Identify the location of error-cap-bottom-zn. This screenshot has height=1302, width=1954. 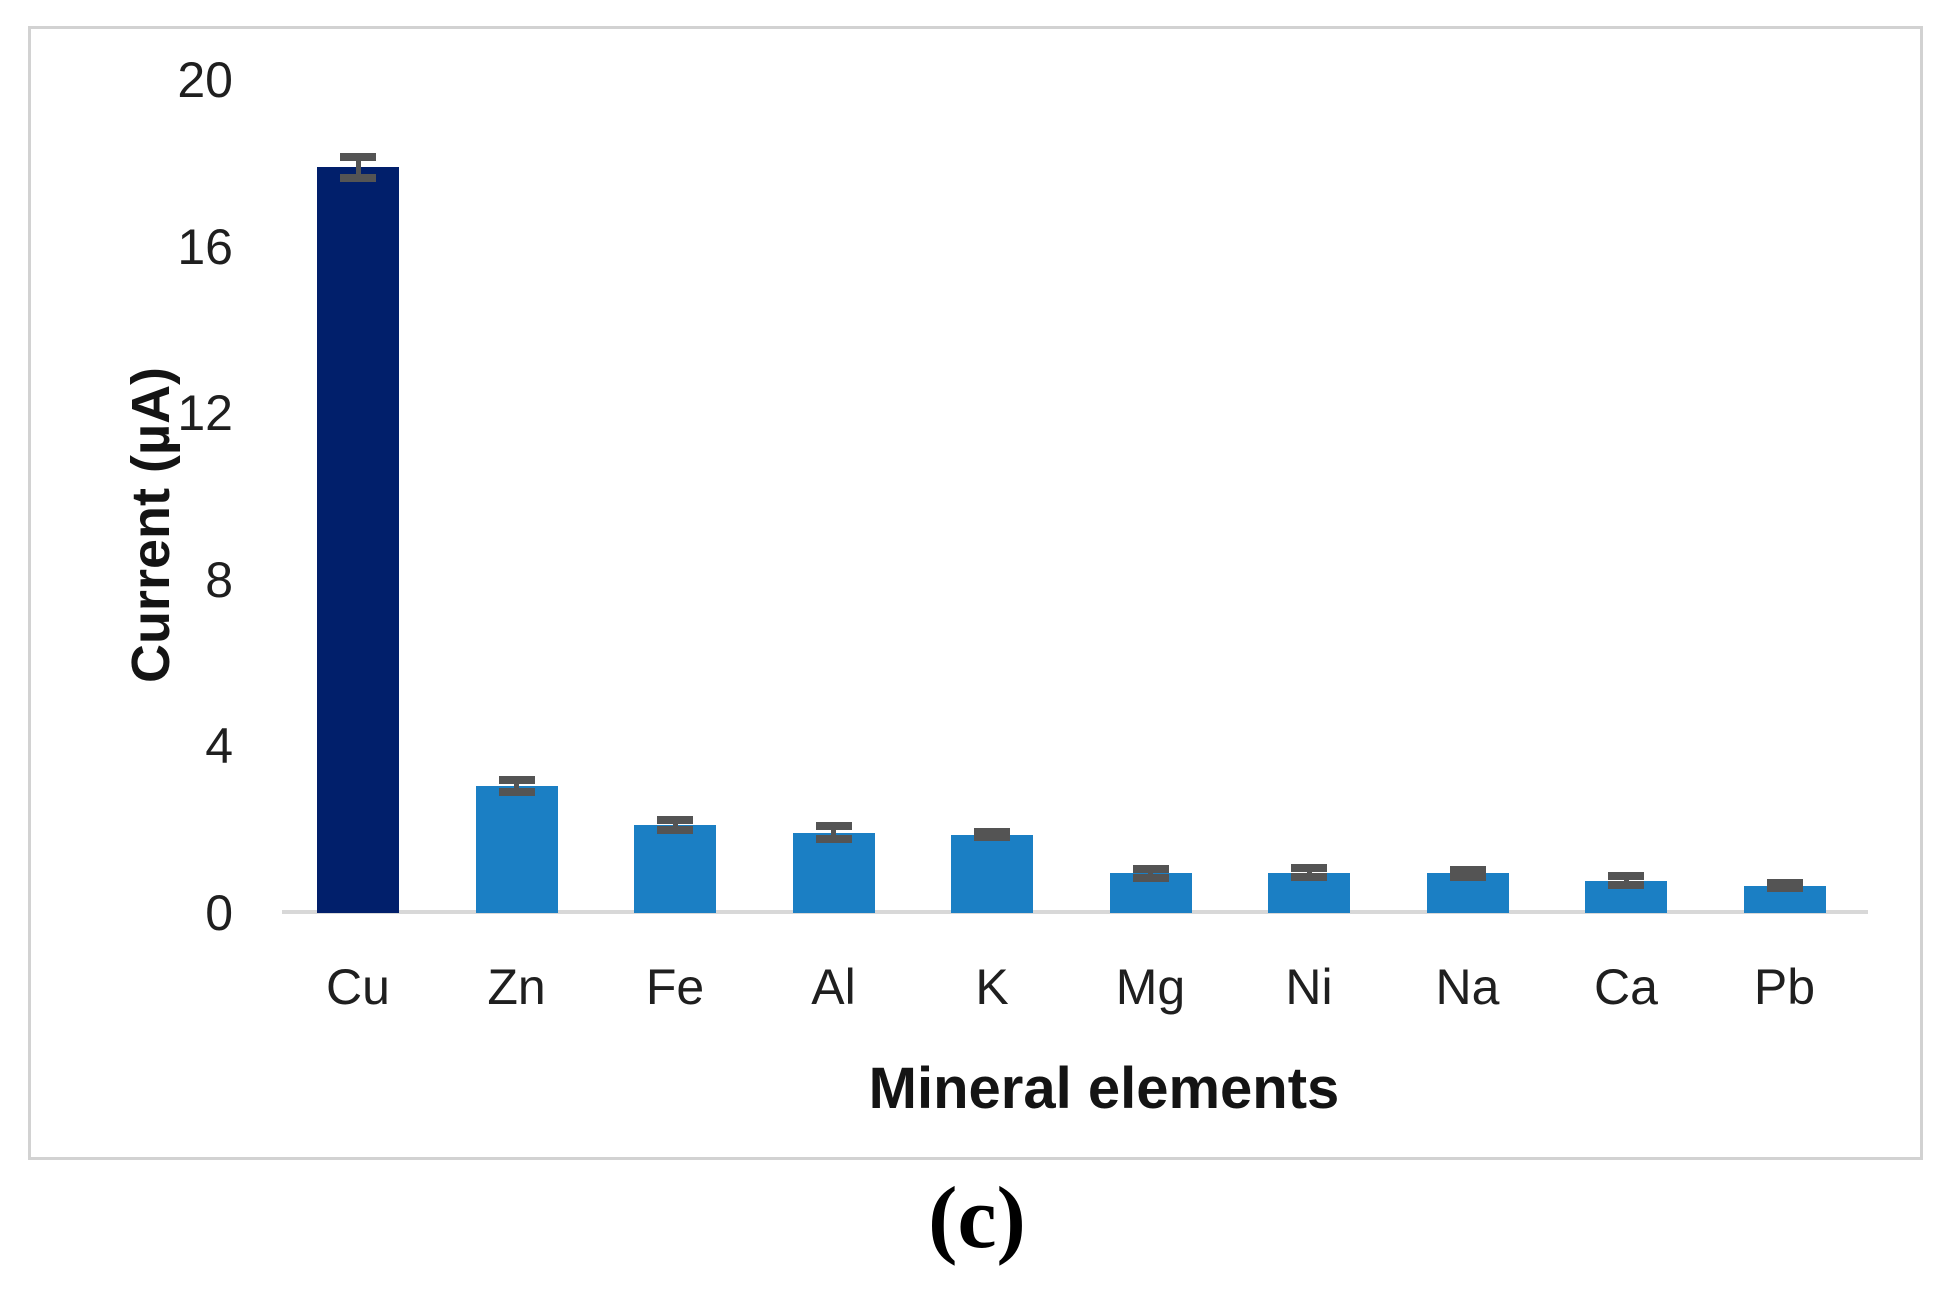
(516, 792).